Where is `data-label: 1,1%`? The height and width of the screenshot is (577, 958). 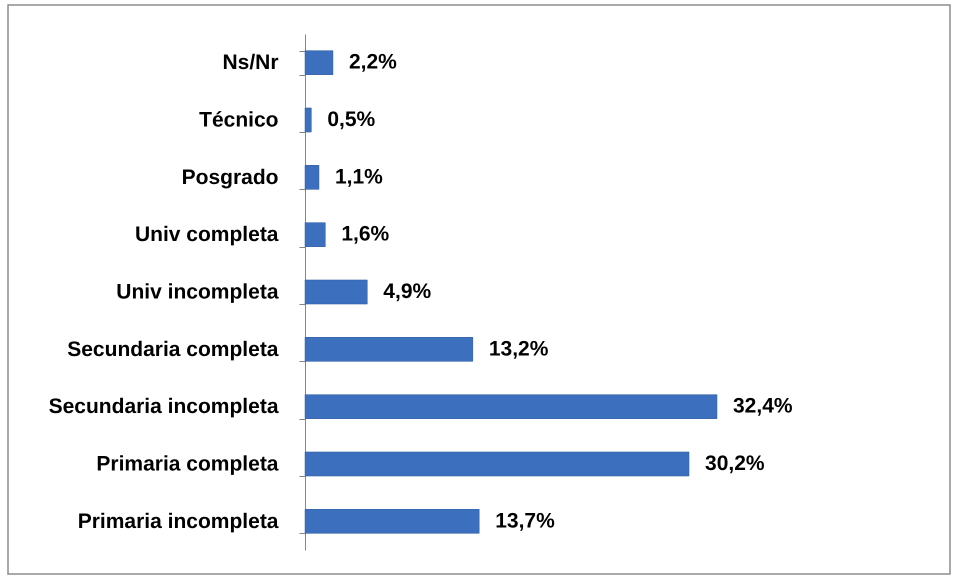 data-label: 1,1% is located at coordinates (359, 176).